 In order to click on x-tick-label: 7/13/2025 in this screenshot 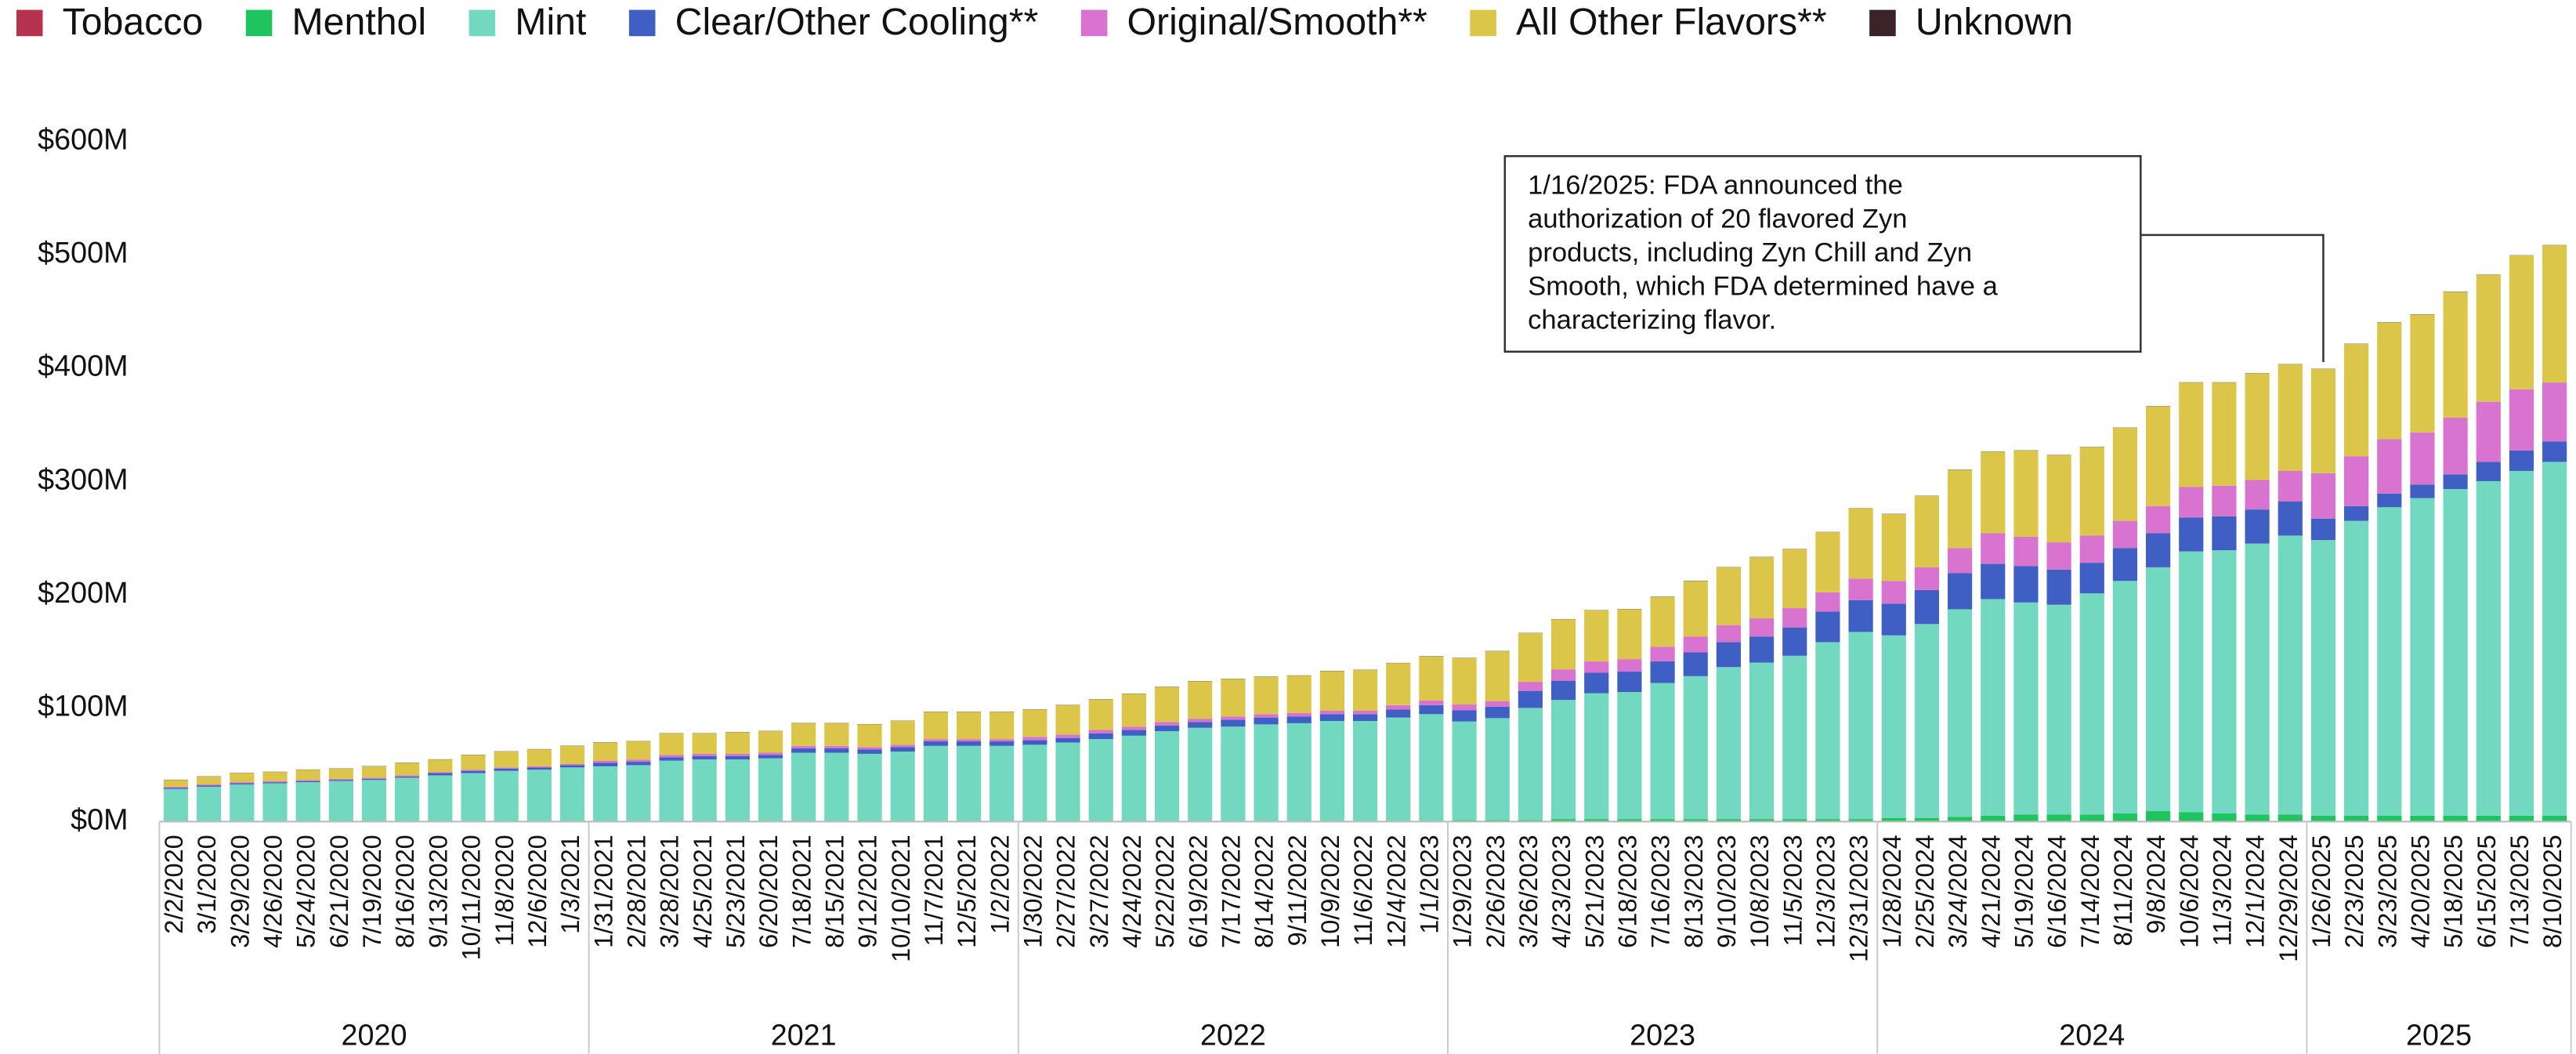, I will do `click(2519, 891)`.